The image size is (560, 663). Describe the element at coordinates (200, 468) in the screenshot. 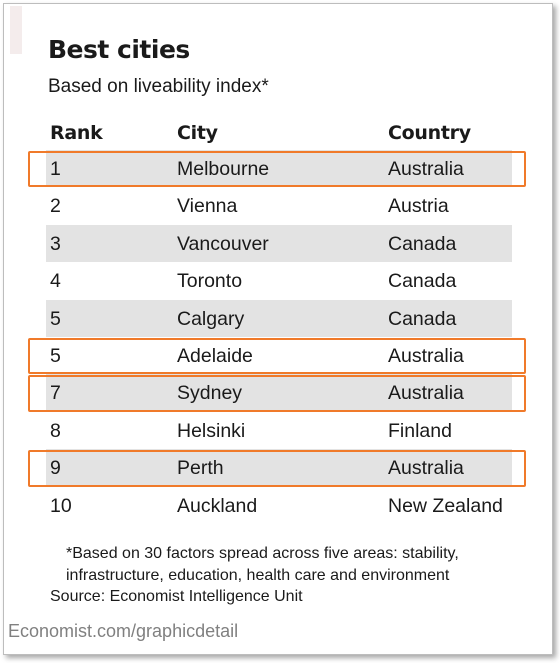

I see `city-cell: Perth` at that location.